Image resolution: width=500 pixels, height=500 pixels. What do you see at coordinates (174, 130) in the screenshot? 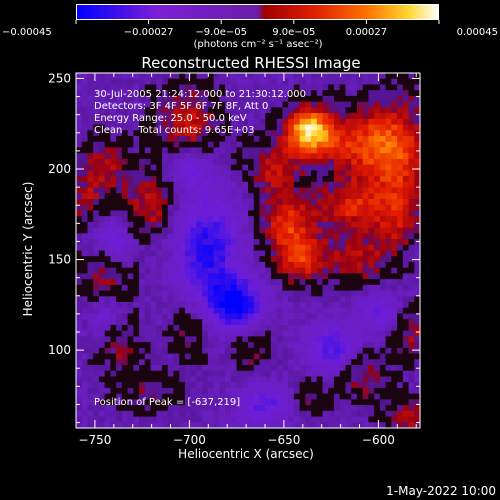
I see `clean-counts: Clean Total counts: 9.65E+03` at bounding box center [174, 130].